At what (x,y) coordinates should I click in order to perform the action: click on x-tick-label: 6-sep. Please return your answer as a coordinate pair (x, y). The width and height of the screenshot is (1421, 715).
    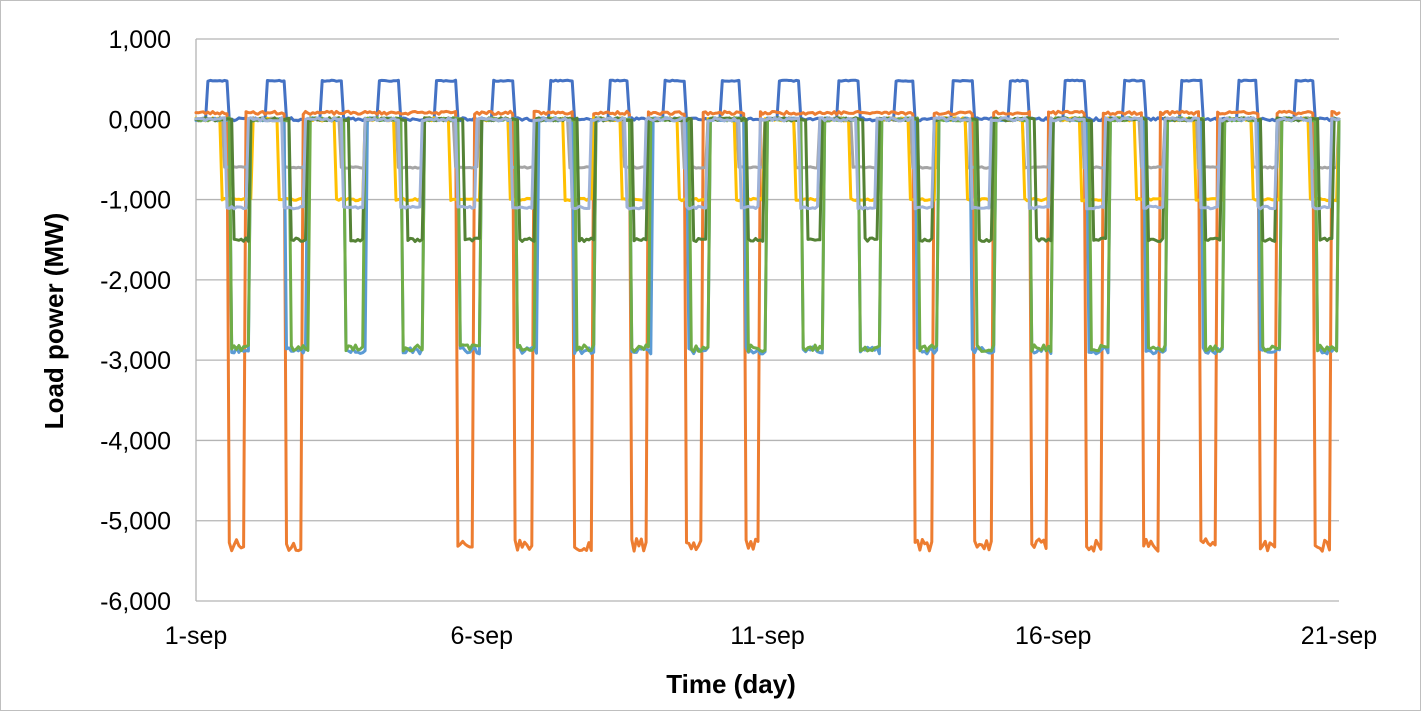
    Looking at the image, I should click on (481, 636).